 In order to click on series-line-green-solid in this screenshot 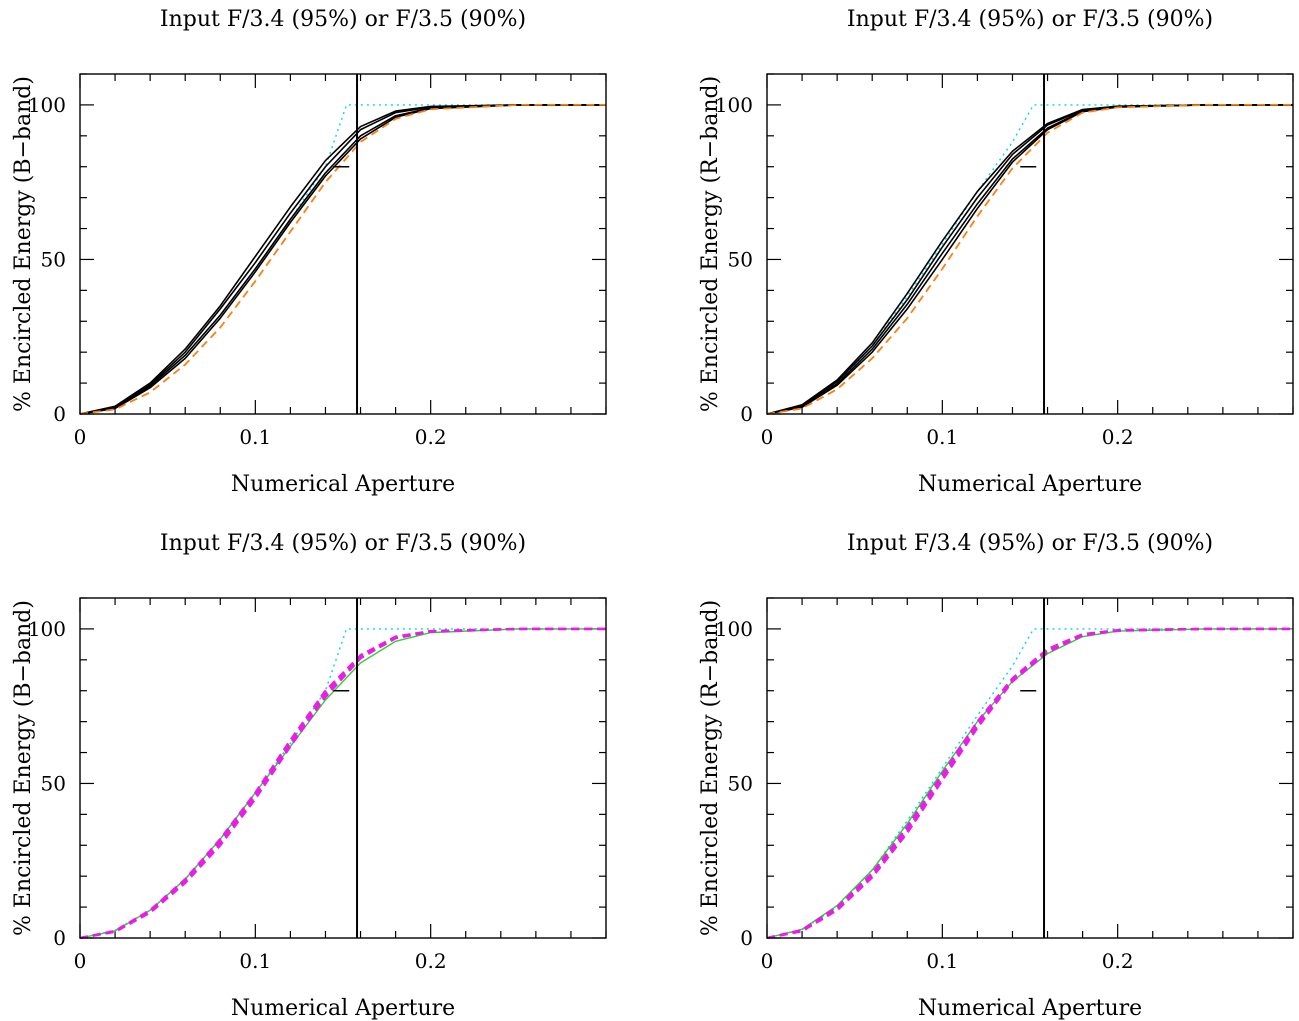, I will do `click(1029, 783)`.